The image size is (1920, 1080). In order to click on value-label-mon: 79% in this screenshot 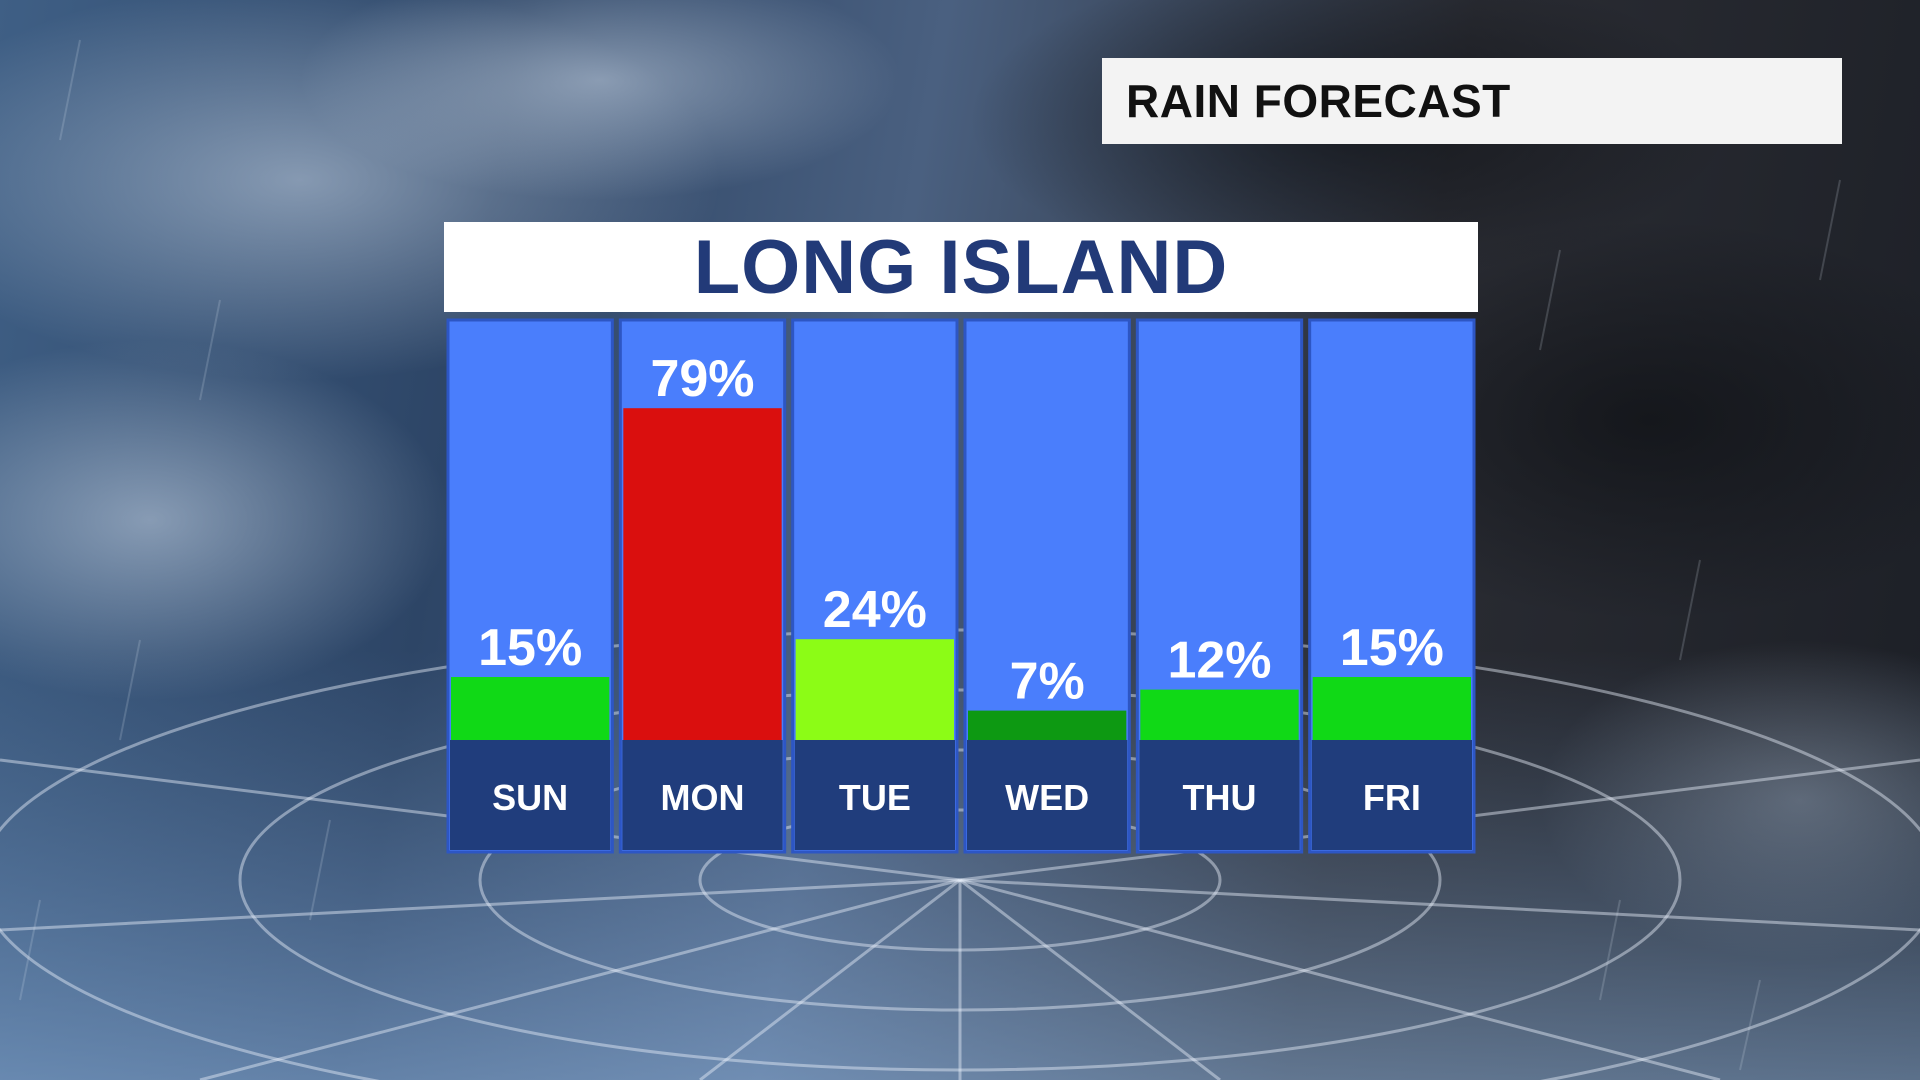, I will do `click(702, 379)`.